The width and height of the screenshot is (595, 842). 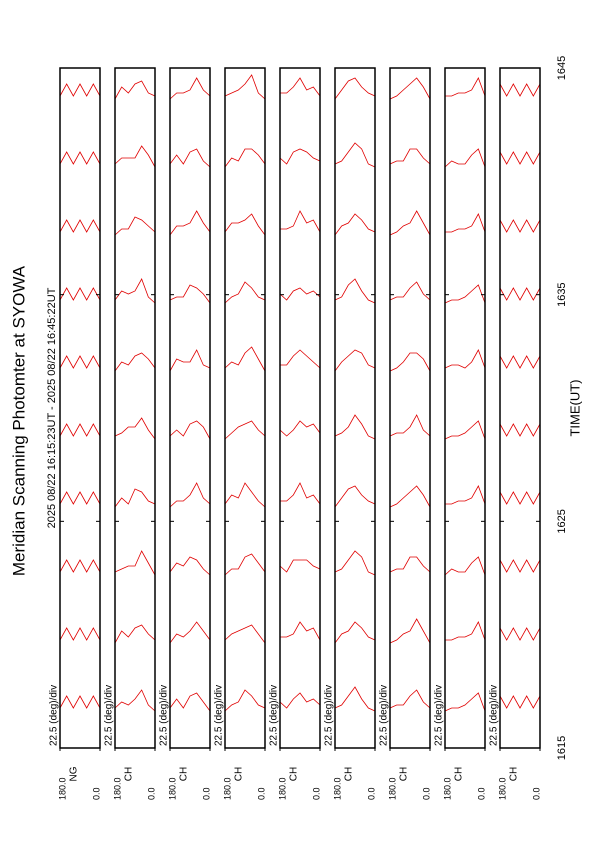 I want to click on title: Meridian Scanning Photomter at SYOWA, so click(x=18, y=420).